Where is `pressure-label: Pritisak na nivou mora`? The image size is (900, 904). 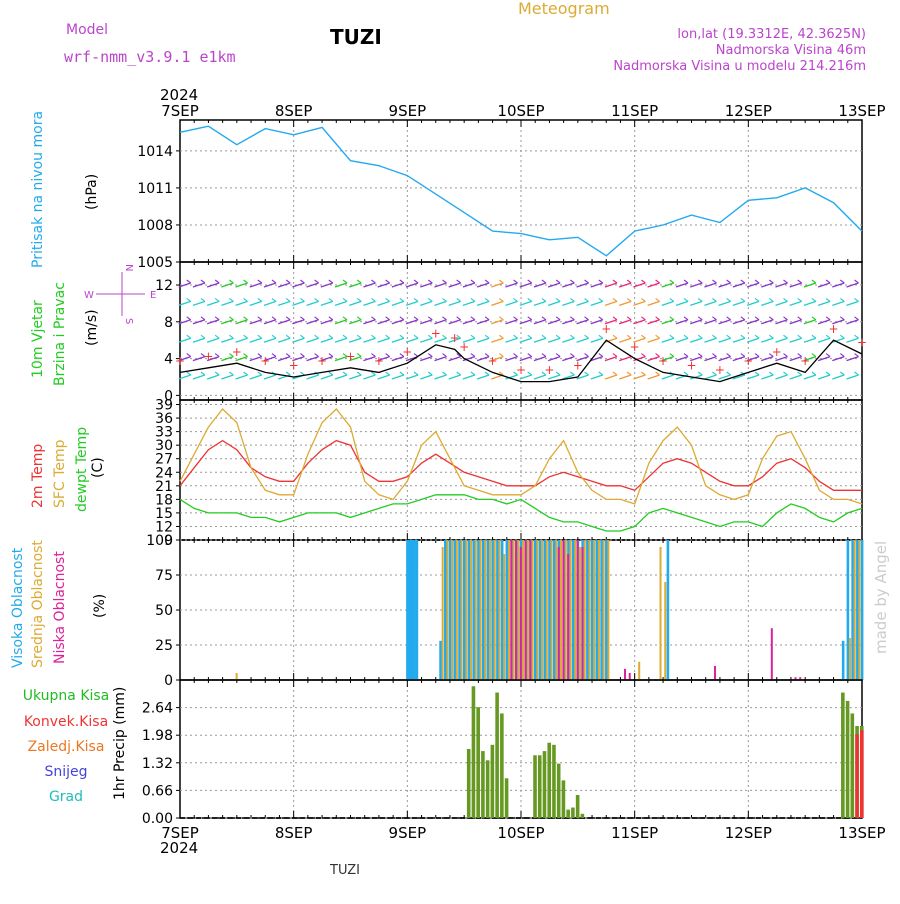 pressure-label: Pritisak na nivou mora is located at coordinates (38, 189).